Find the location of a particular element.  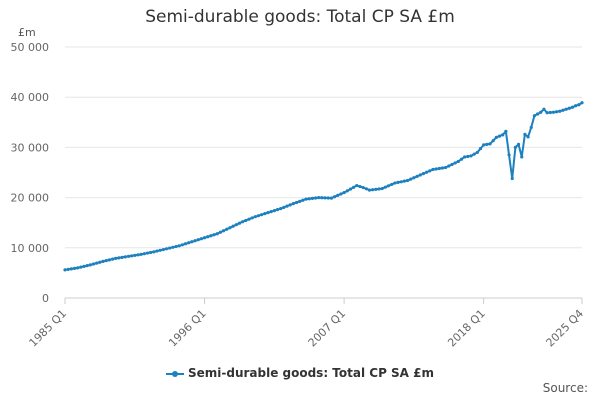

y-tick-label: 0 is located at coordinates (45, 298).